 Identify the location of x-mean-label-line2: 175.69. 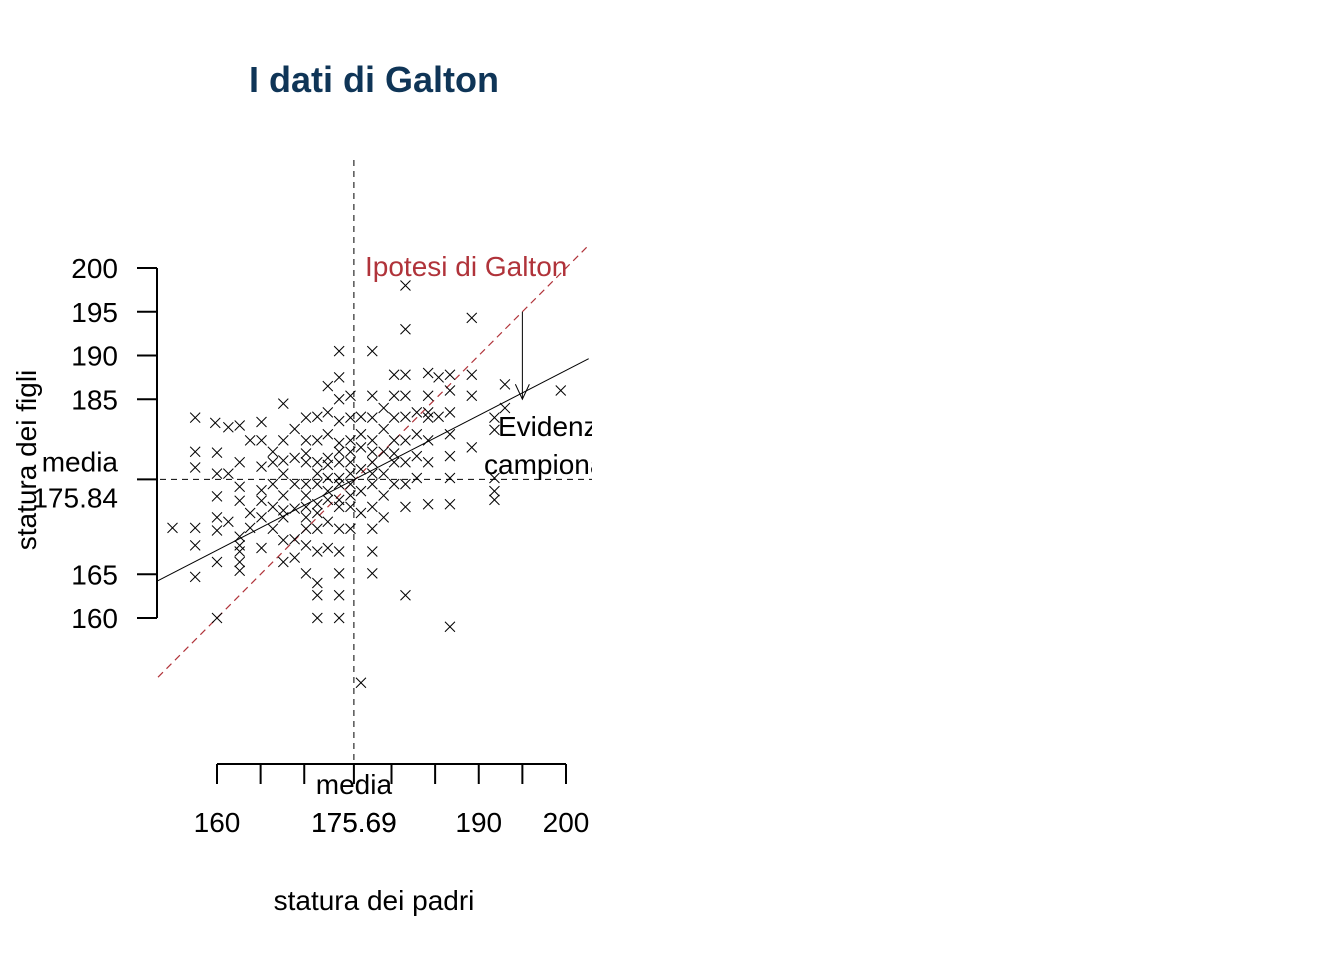
(354, 822).